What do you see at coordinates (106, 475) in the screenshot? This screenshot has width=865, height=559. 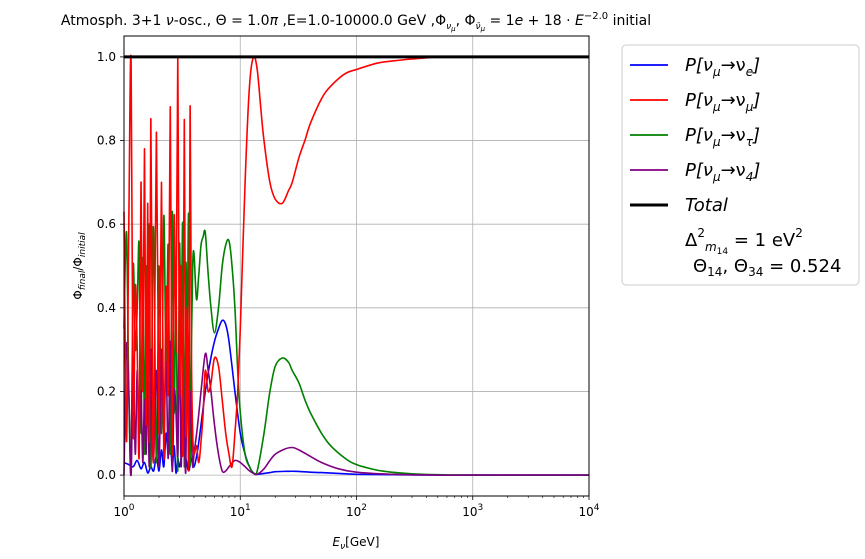 I see `y-tick-label: 0.0` at bounding box center [106, 475].